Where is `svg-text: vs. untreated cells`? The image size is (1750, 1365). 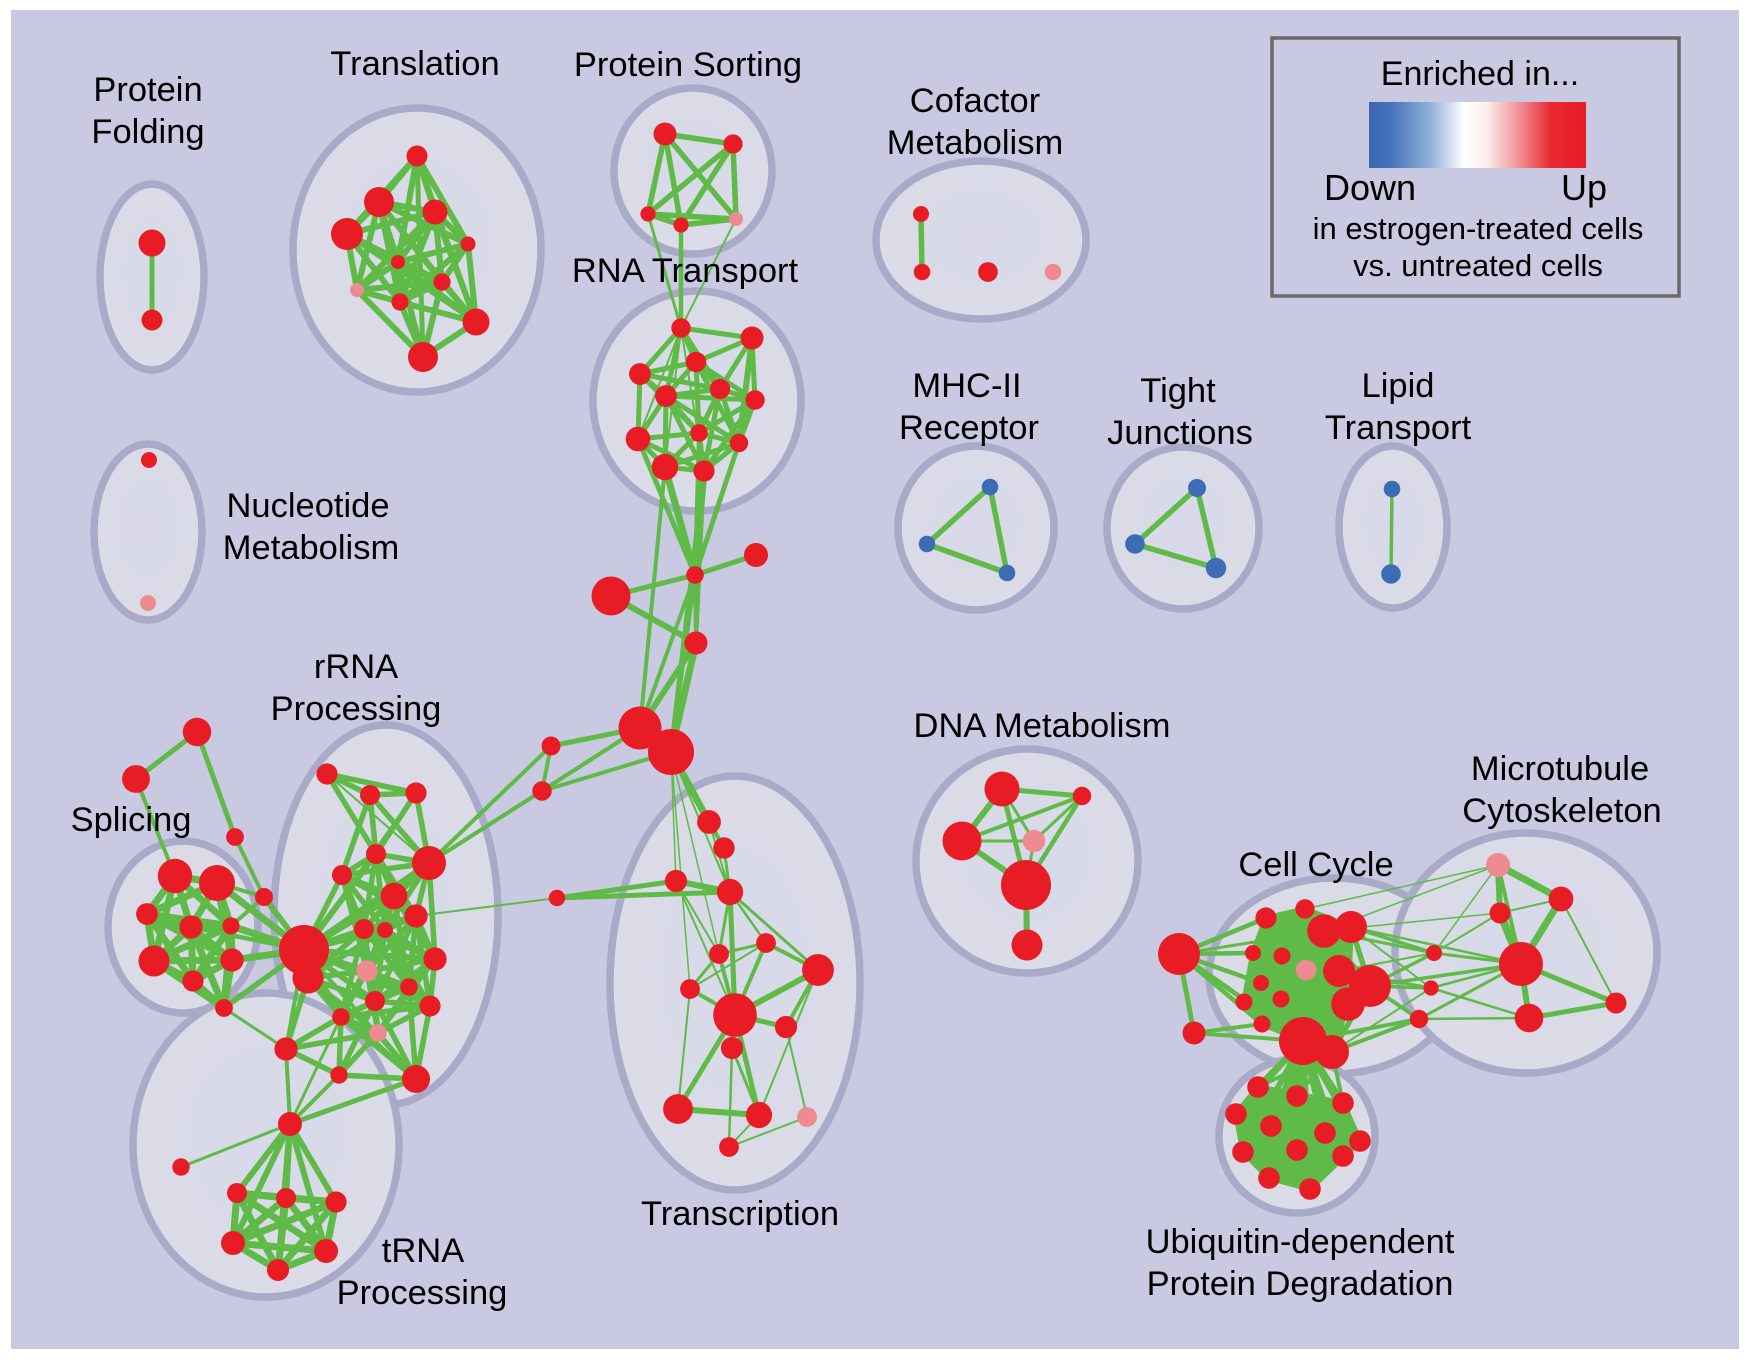
svg-text: vs. untreated cells is located at coordinates (1478, 265).